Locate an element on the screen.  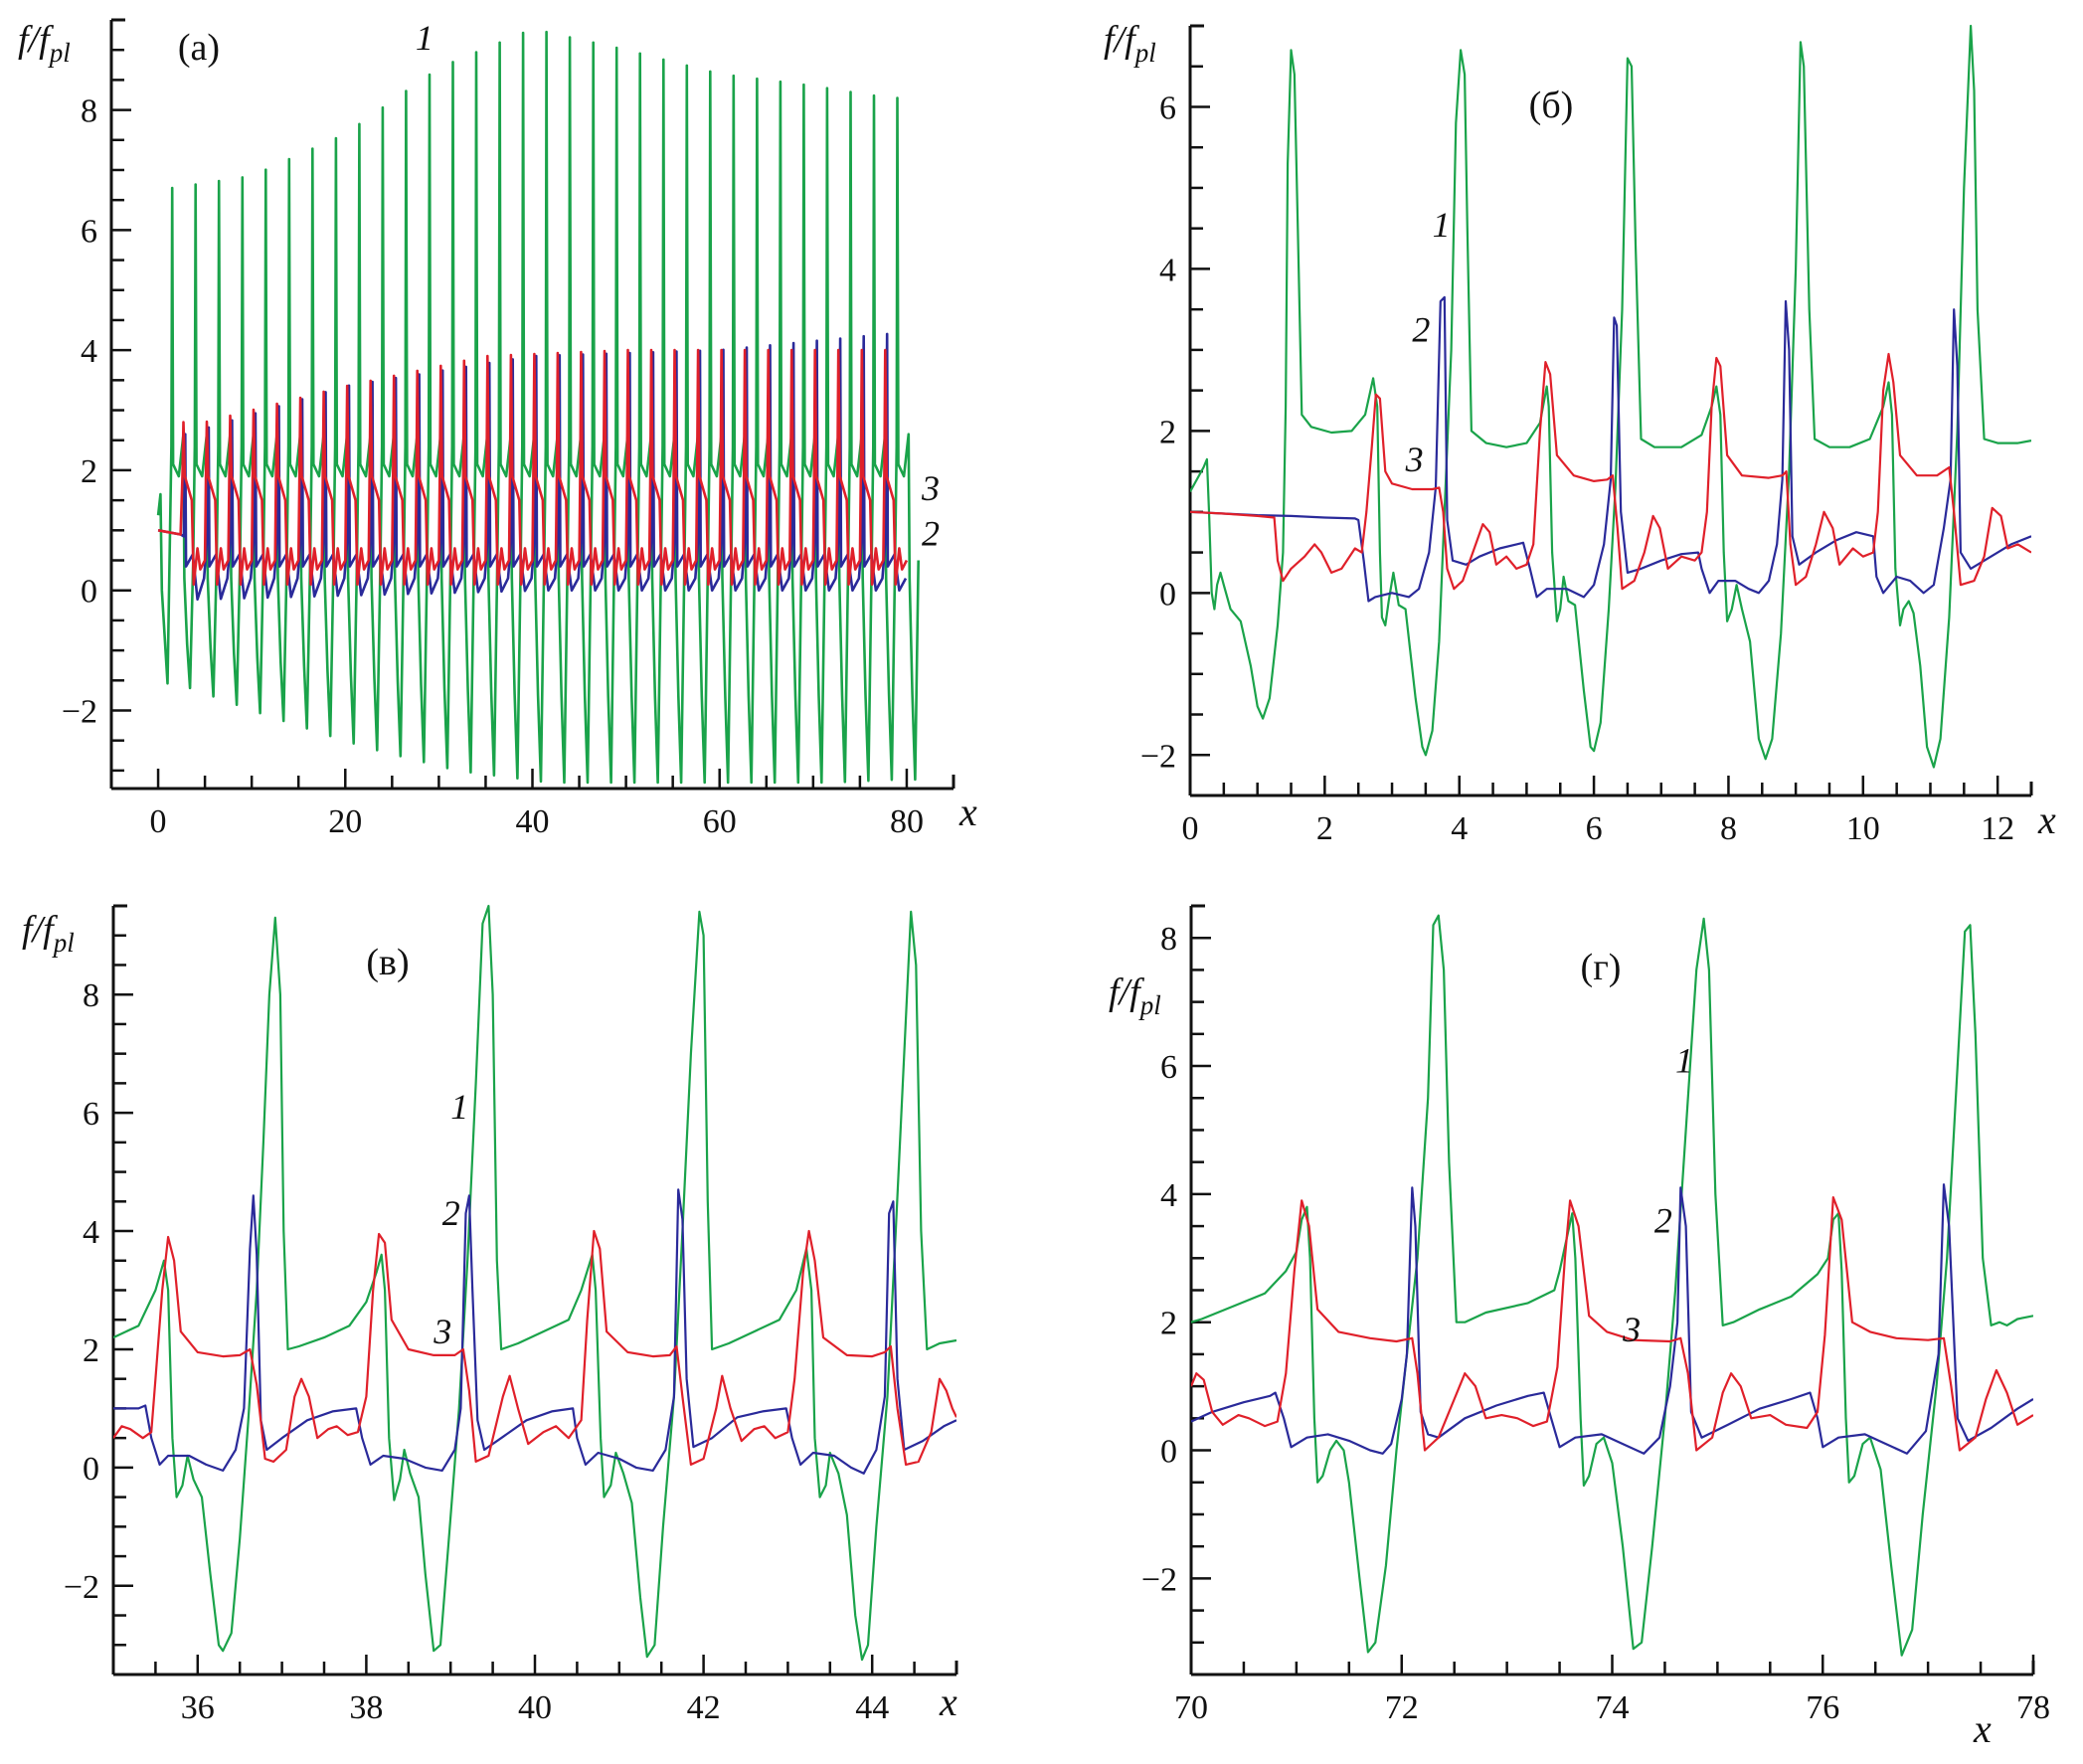
x-tick-label: 20 is located at coordinates (345, 821).